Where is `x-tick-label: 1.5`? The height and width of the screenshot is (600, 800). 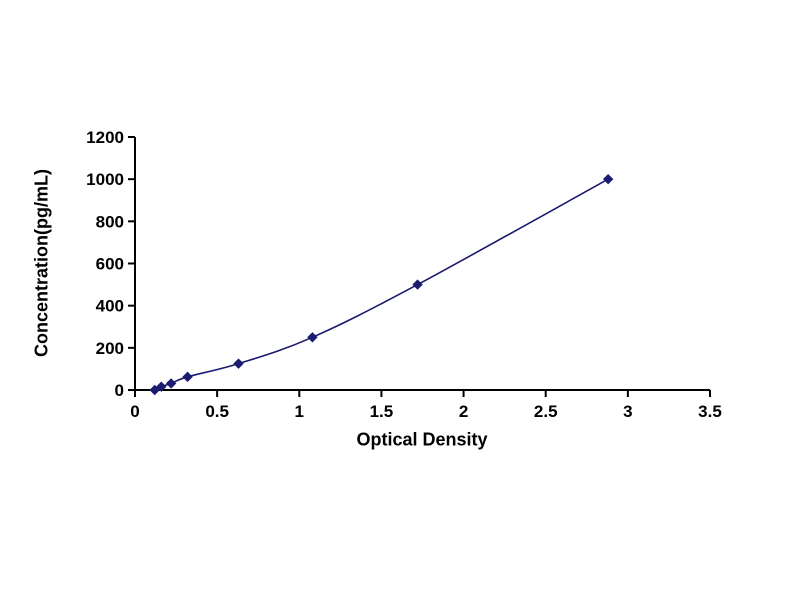 x-tick-label: 1.5 is located at coordinates (382, 411).